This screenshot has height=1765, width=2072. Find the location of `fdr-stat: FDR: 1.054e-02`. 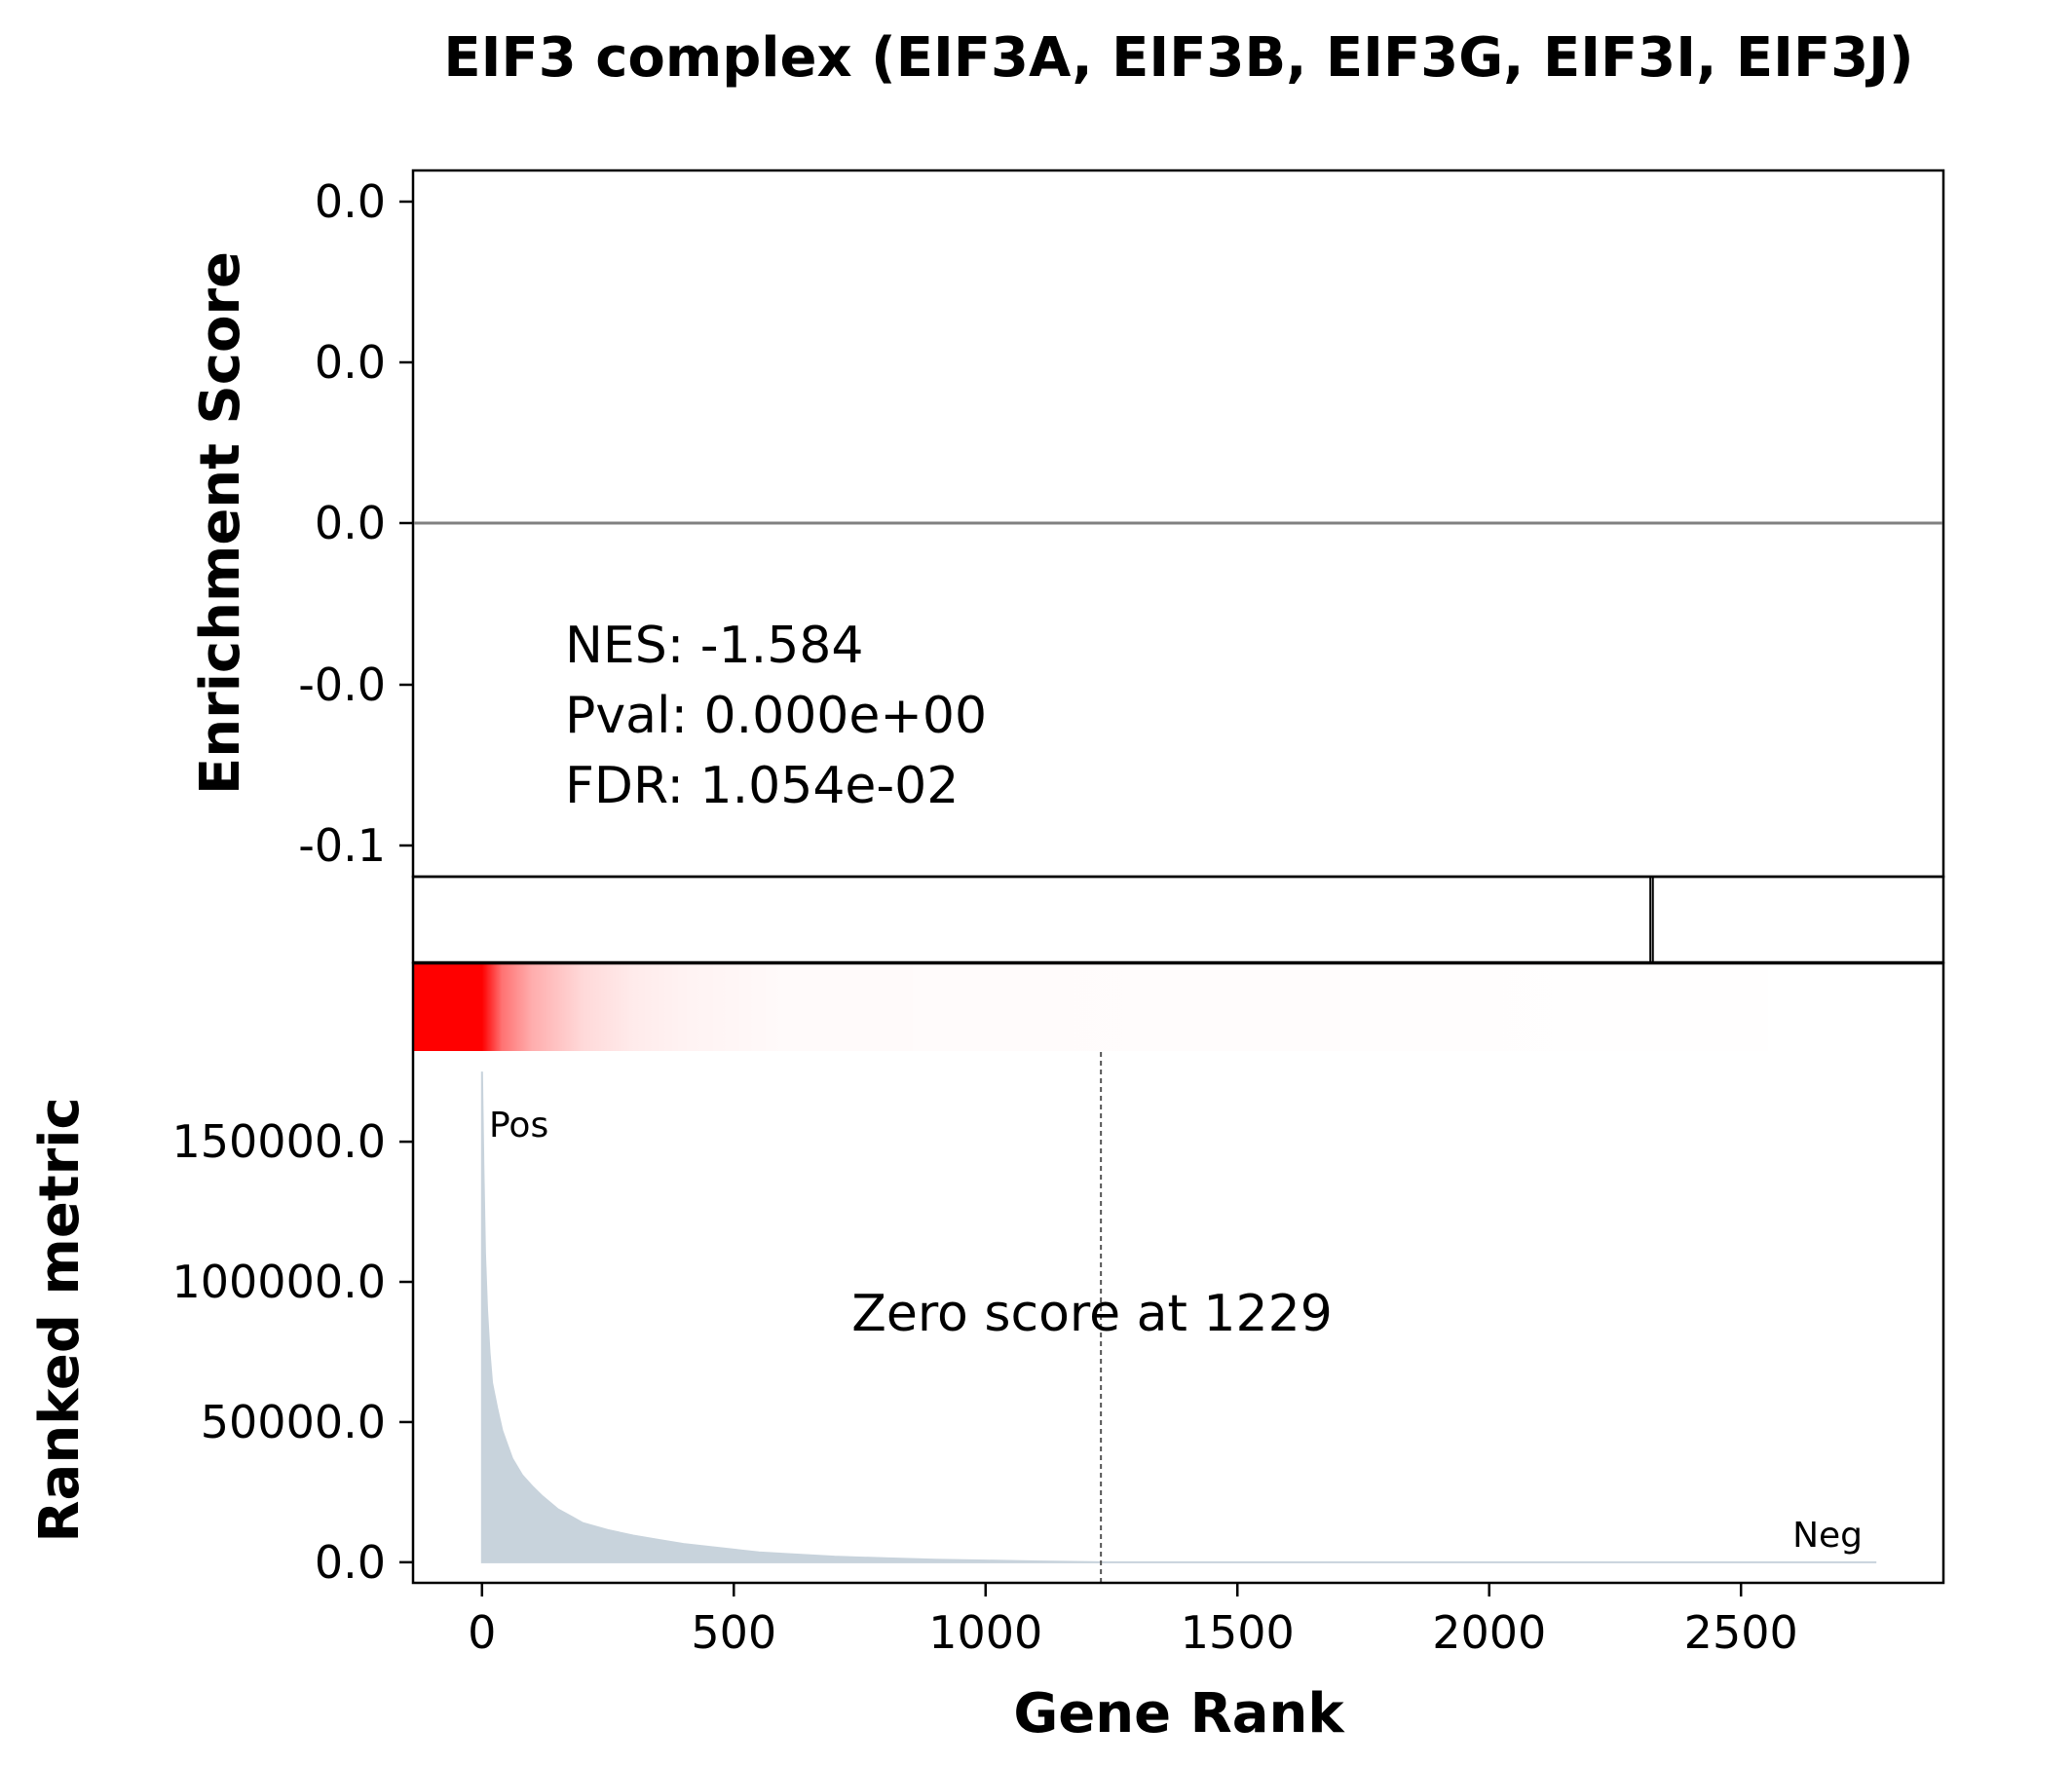

fdr-stat: FDR: 1.054e-02 is located at coordinates (762, 786).